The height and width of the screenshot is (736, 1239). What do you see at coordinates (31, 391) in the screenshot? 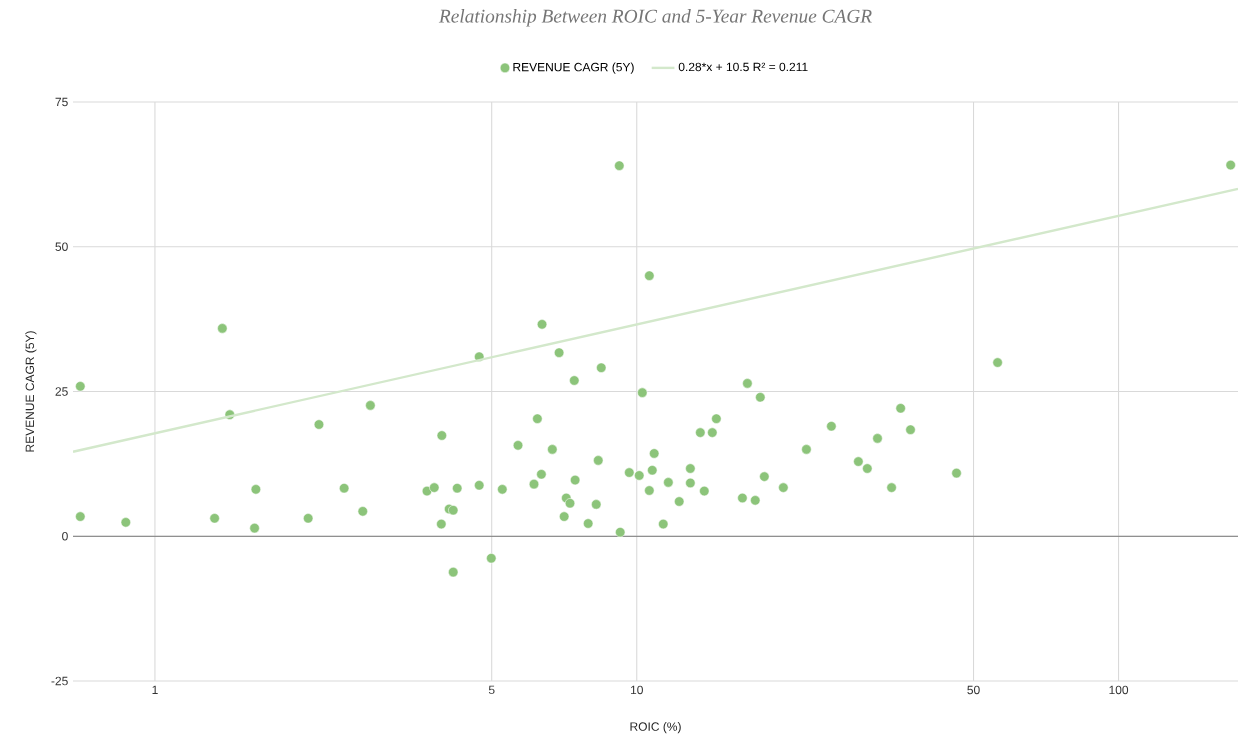
I see `y-axis-title: REVENUE CAGR (5Y)` at bounding box center [31, 391].